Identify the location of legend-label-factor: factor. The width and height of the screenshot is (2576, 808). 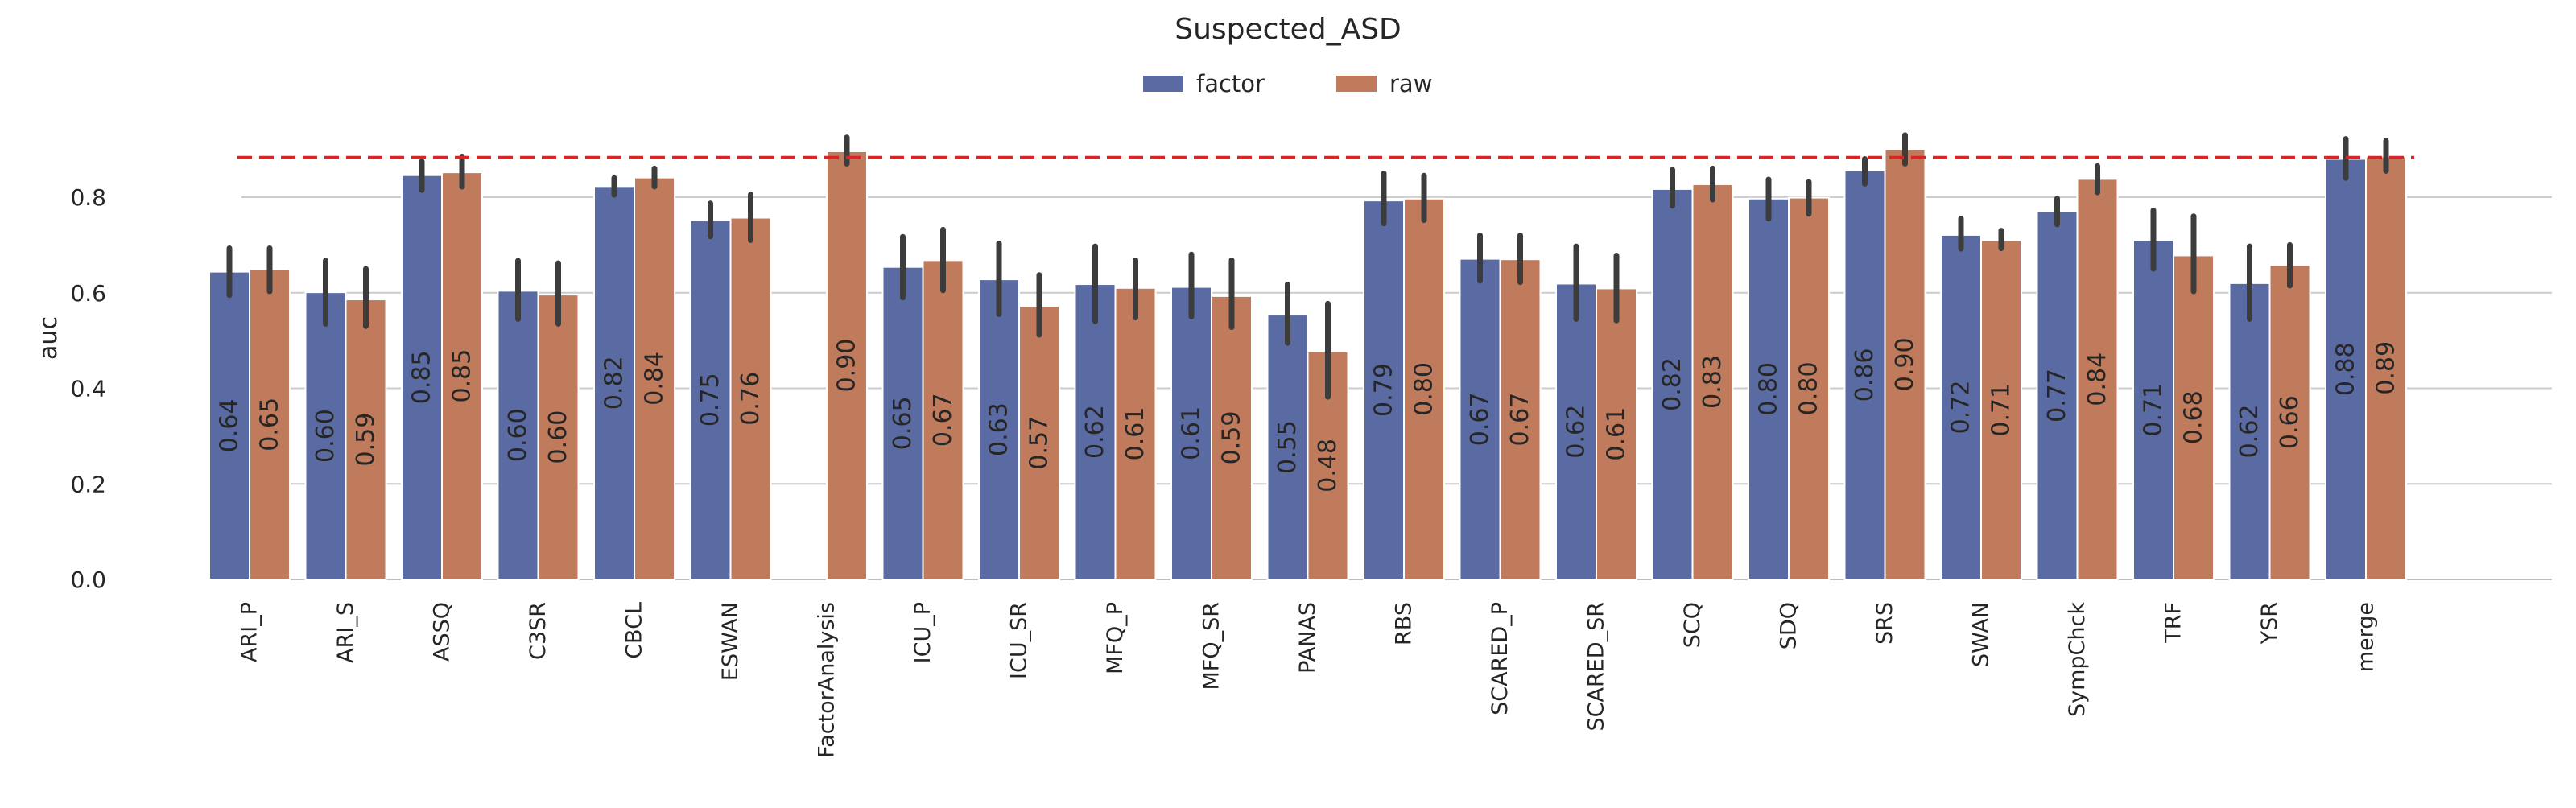
(1230, 83).